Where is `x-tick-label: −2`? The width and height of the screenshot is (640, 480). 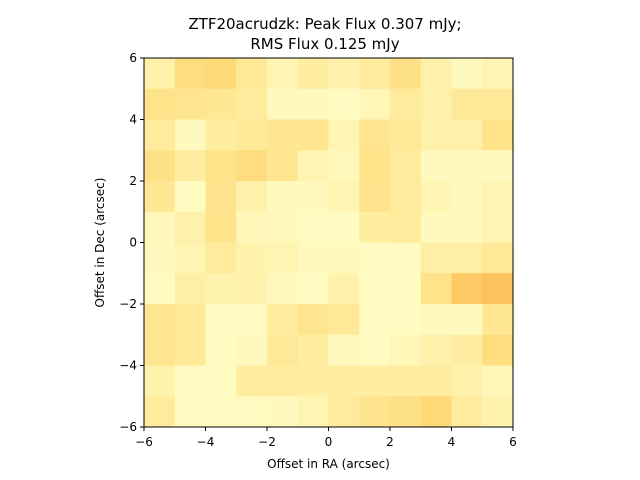
x-tick-label: −2 is located at coordinates (267, 442).